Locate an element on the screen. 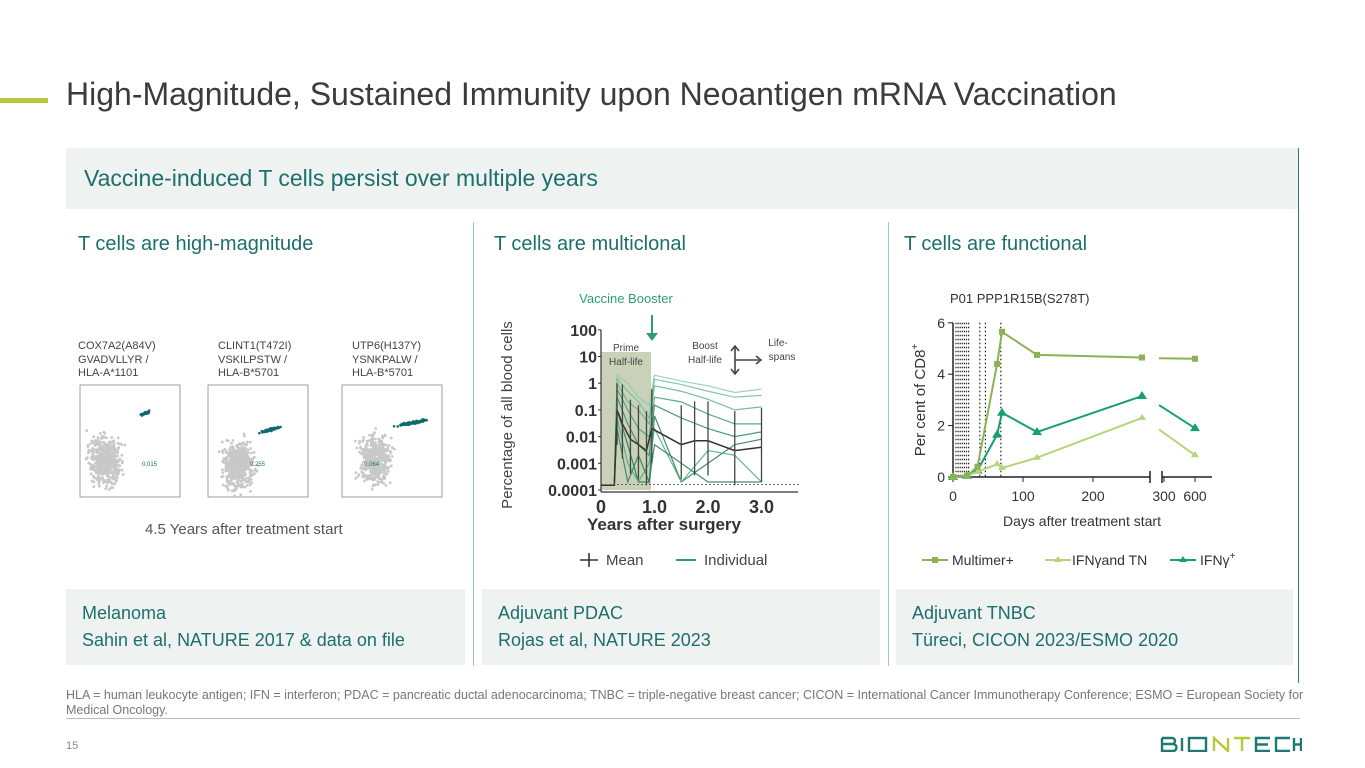 This screenshot has height=768, width=1365. y-tick-label: 2 is located at coordinates (941, 426).